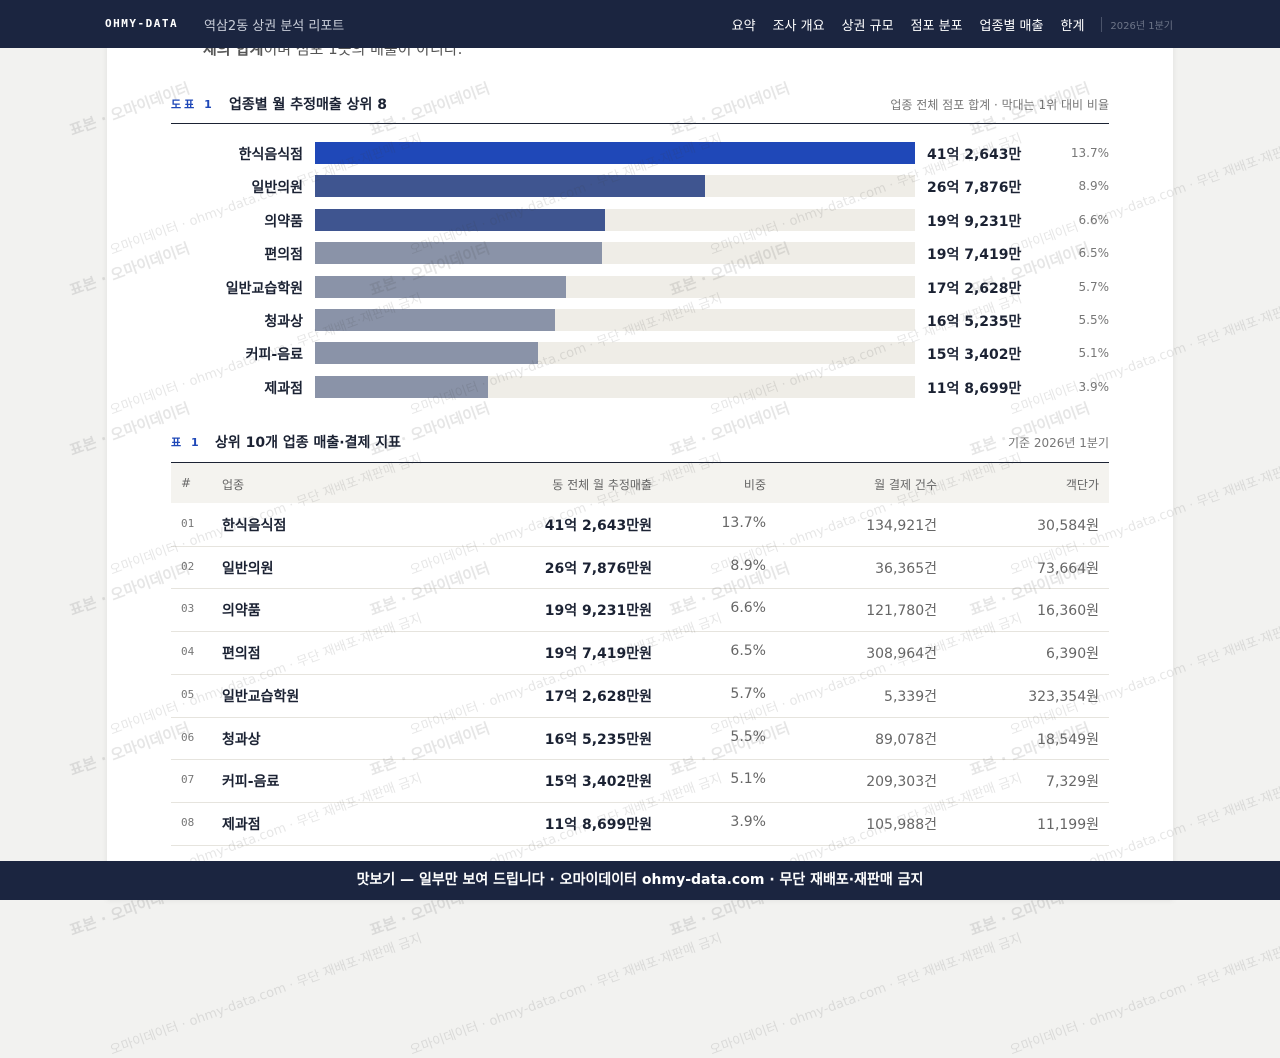 This screenshot has width=1280, height=1058. I want to click on table-cell: 04, so click(188, 652).